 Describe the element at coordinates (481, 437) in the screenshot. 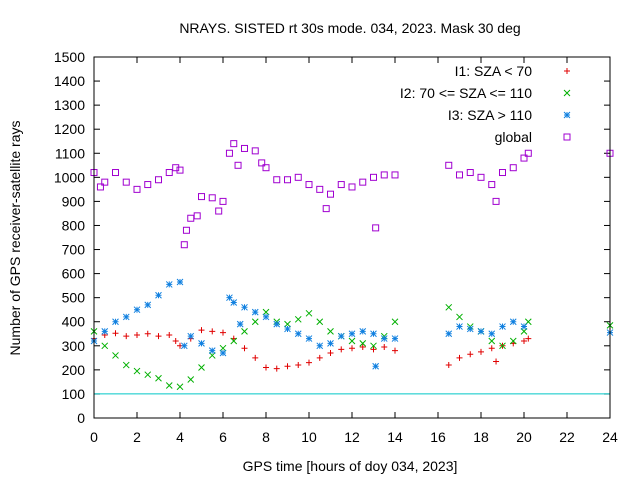

I see `x-tick-label: 18` at that location.